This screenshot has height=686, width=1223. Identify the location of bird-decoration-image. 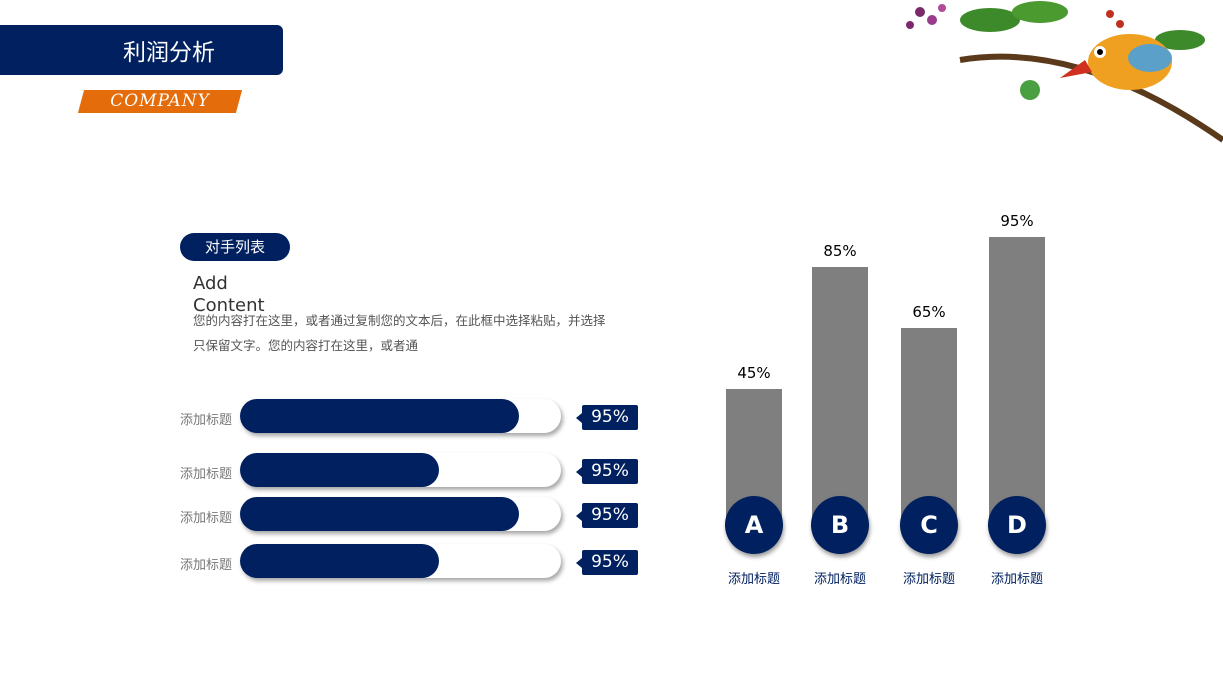
(1064, 72).